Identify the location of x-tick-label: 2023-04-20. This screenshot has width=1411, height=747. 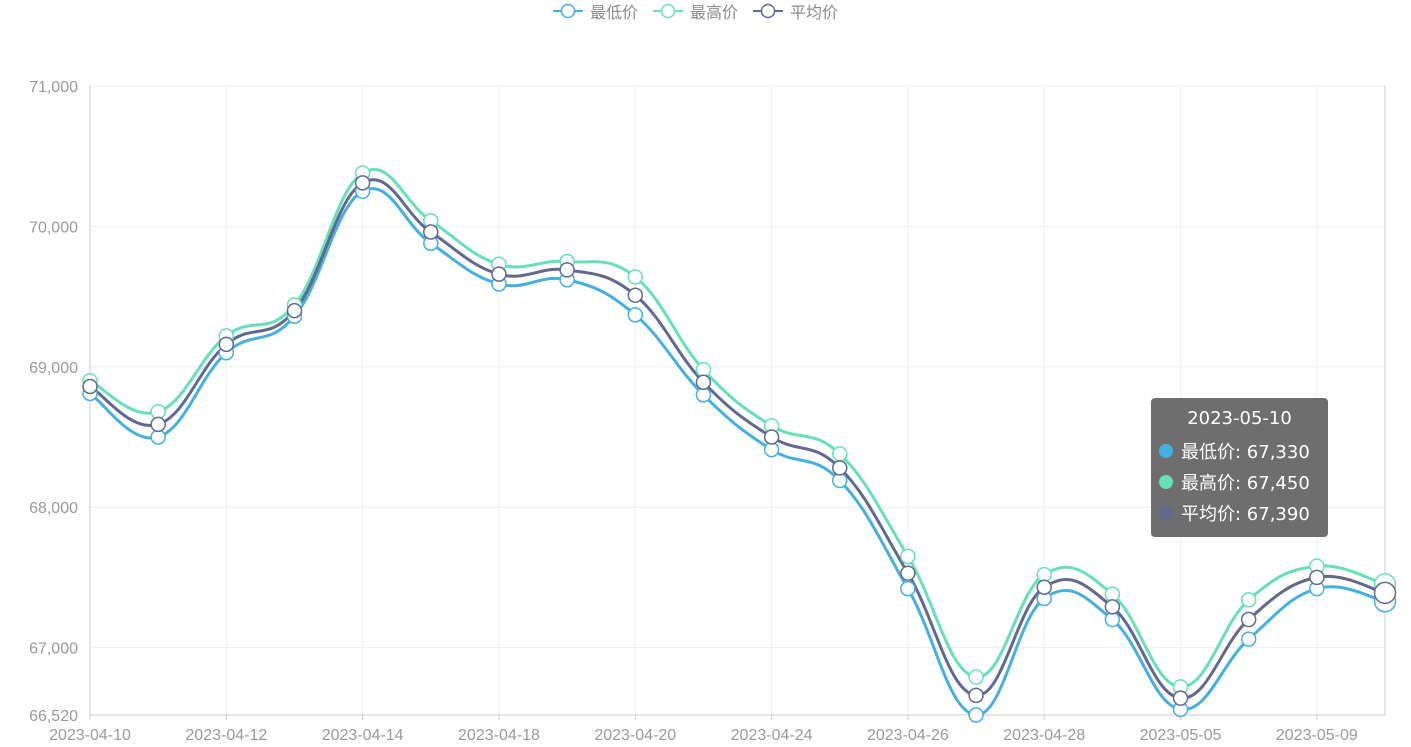
(635, 735).